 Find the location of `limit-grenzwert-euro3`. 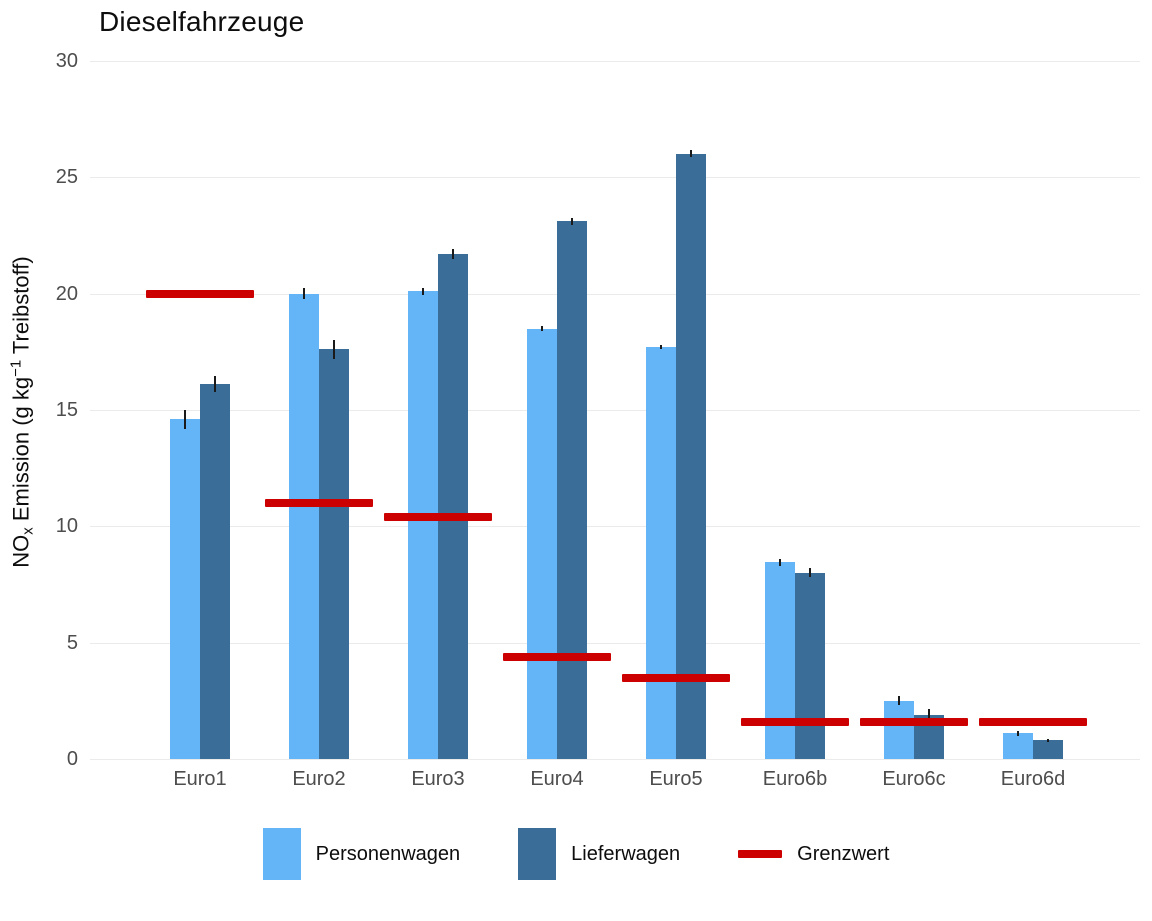

limit-grenzwert-euro3 is located at coordinates (438, 516).